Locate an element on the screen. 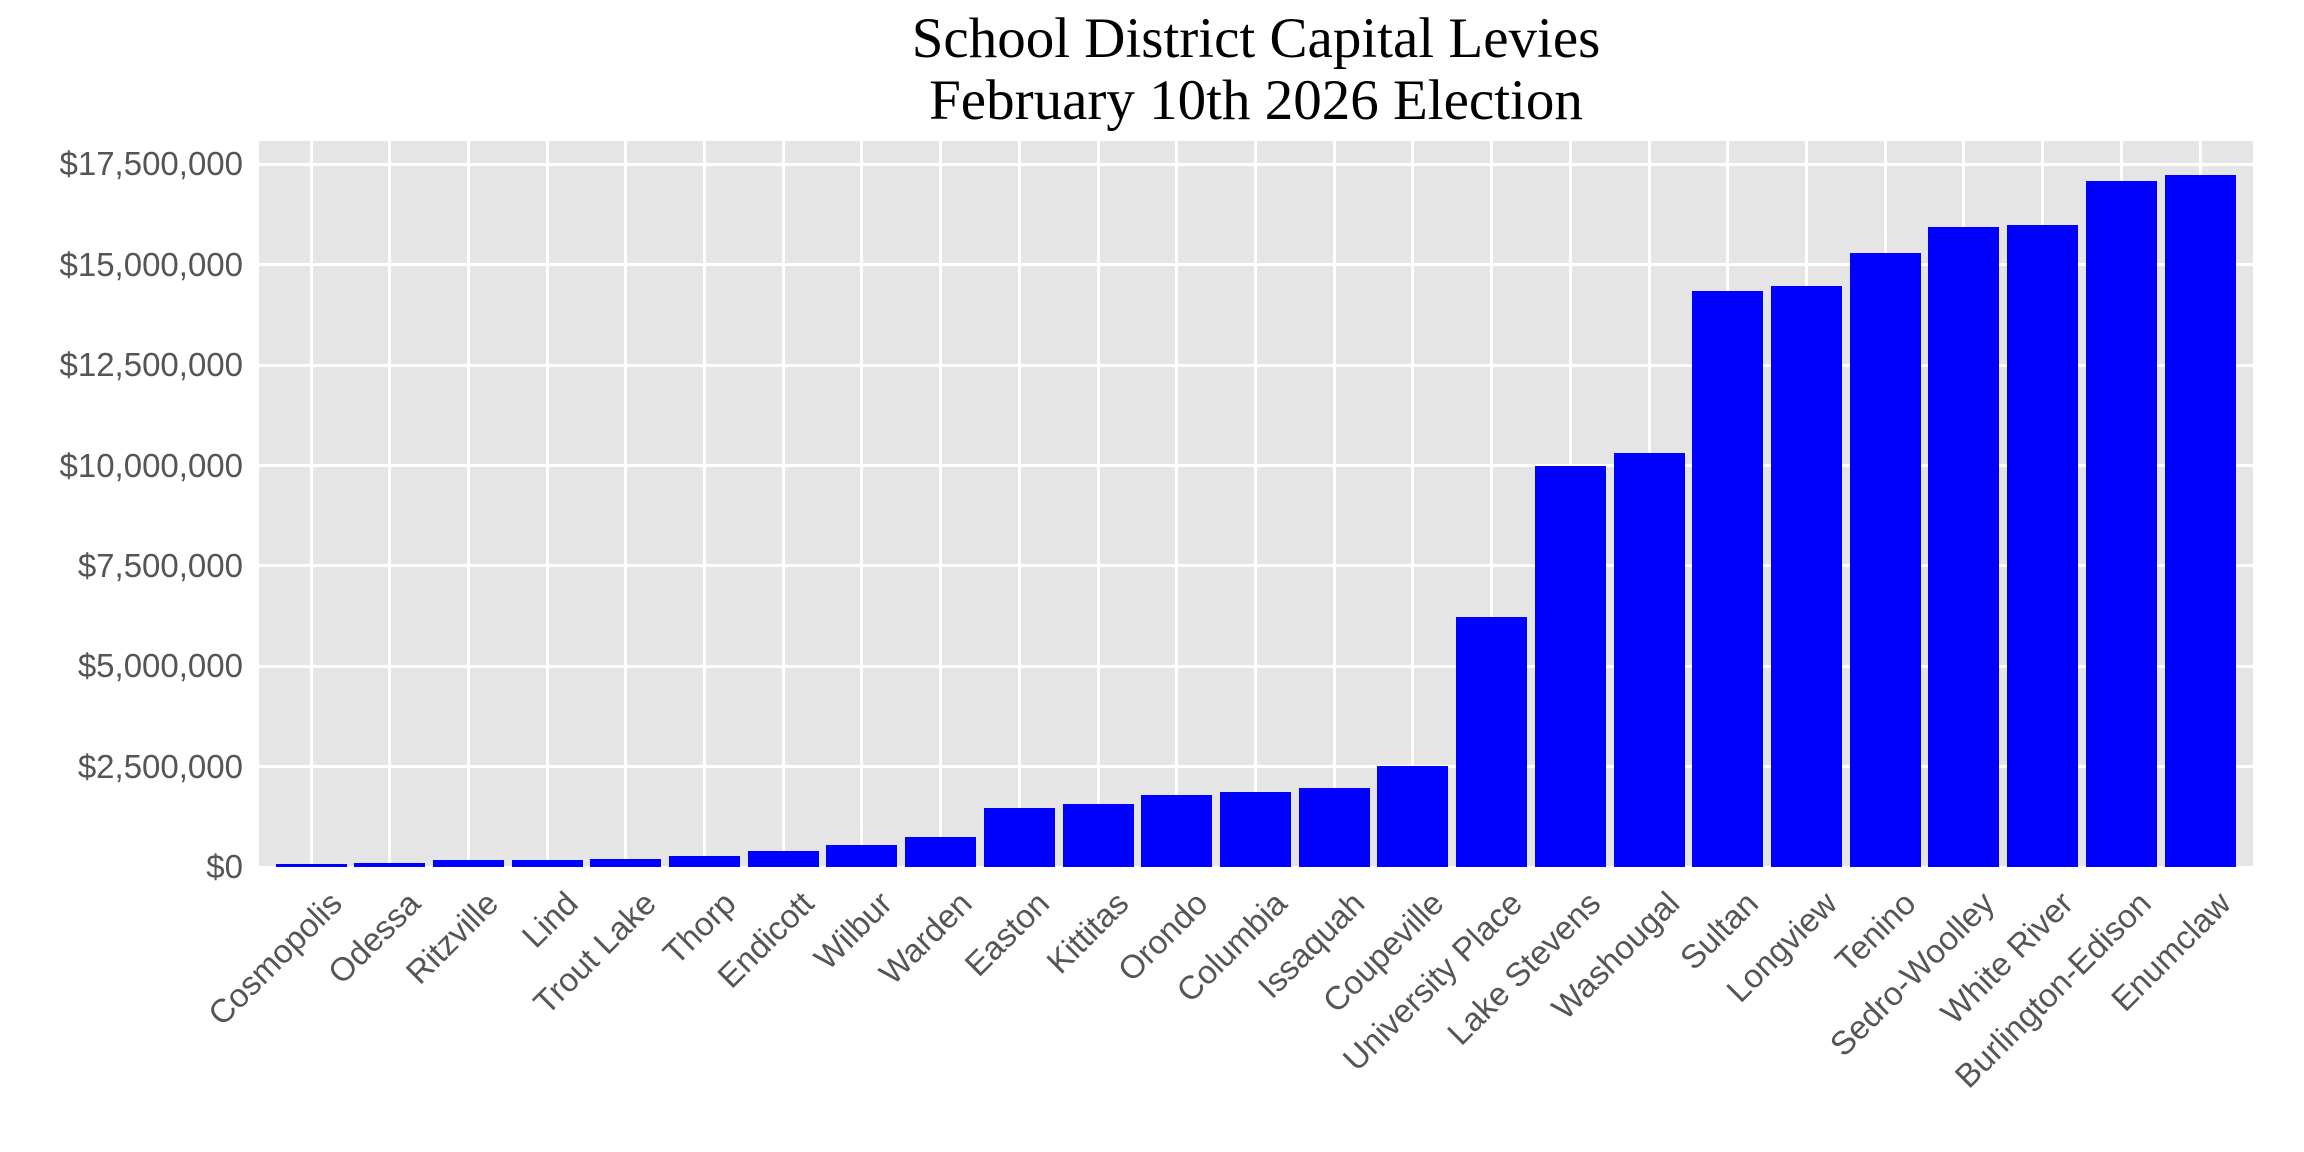 This screenshot has height=1152, width=2304. bar-wilbur is located at coordinates (862, 855).